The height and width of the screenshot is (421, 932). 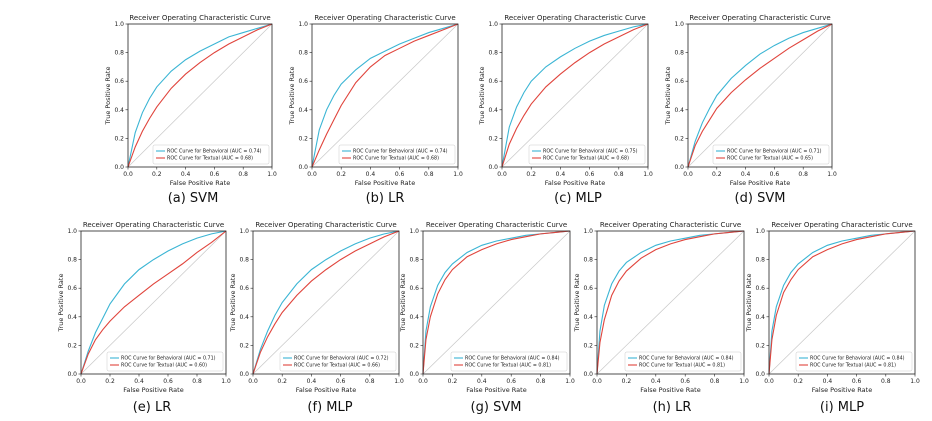 I want to click on panel-caption: (e) LR, so click(x=152, y=407).